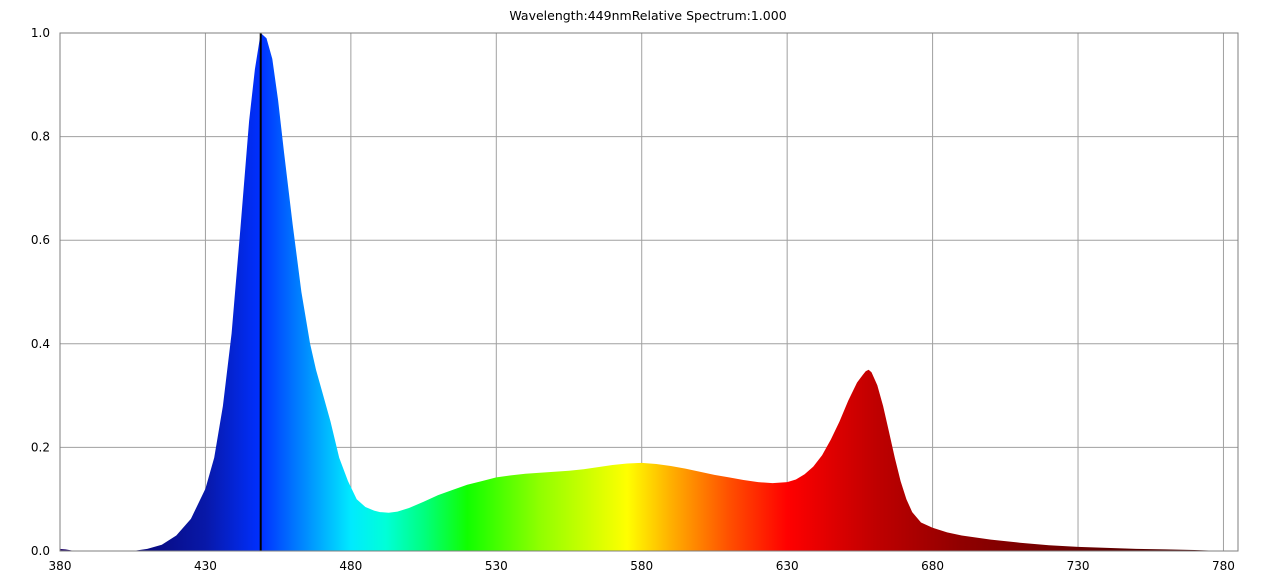 This screenshot has width=1273, height=582. What do you see at coordinates (40, 447) in the screenshot?
I see `y-tick-label: 0.2` at bounding box center [40, 447].